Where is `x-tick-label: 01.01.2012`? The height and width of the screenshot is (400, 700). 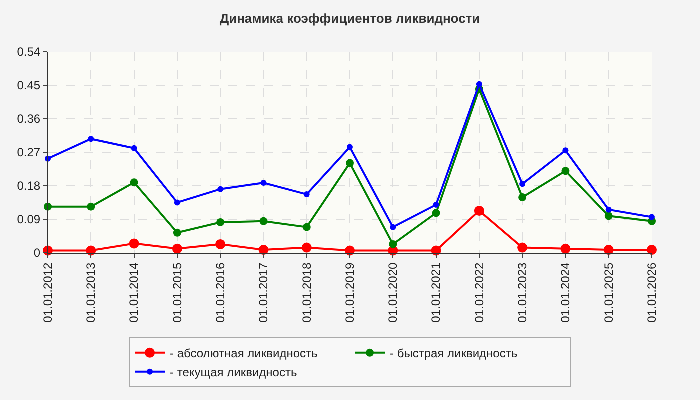
x-tick-label: 01.01.2012 is located at coordinates (47, 292).